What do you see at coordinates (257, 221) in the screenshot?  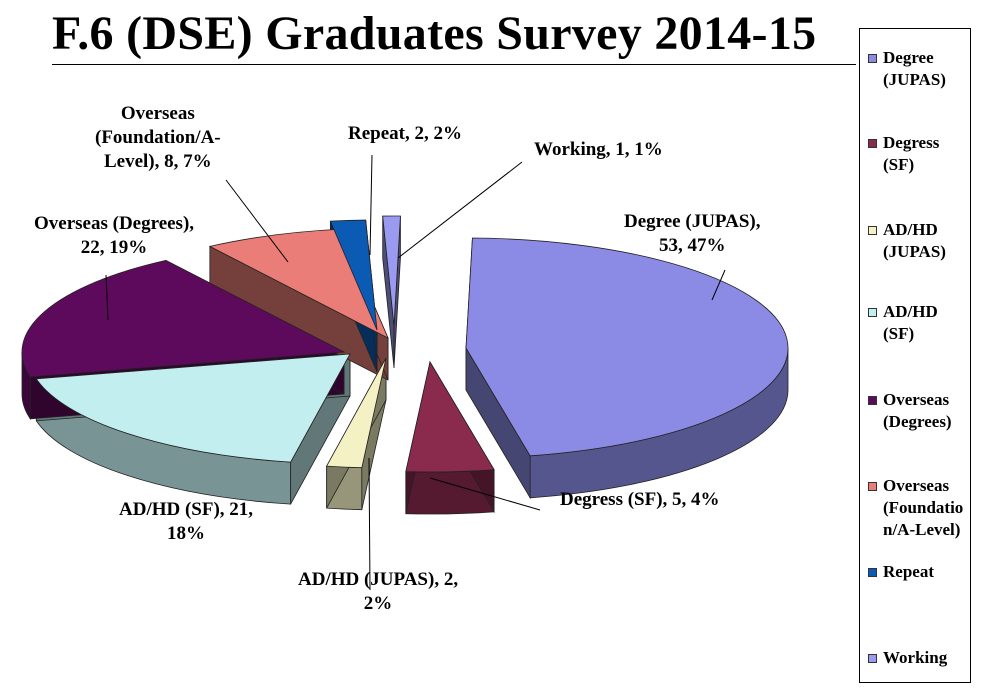 I see `leader-line-overseas-foundation-a-level` at bounding box center [257, 221].